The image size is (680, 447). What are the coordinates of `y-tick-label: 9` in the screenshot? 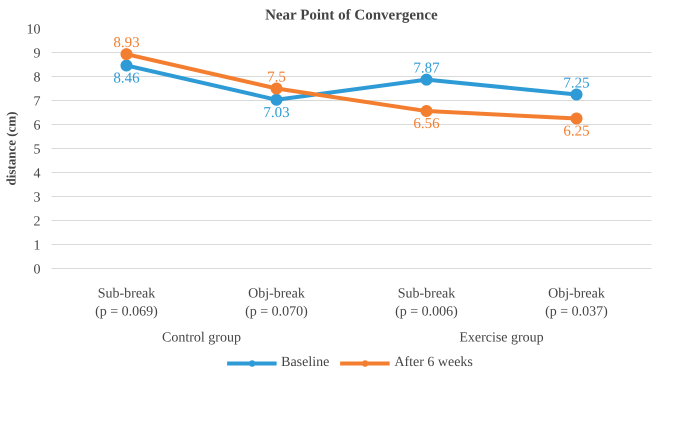 It's located at (37, 54).